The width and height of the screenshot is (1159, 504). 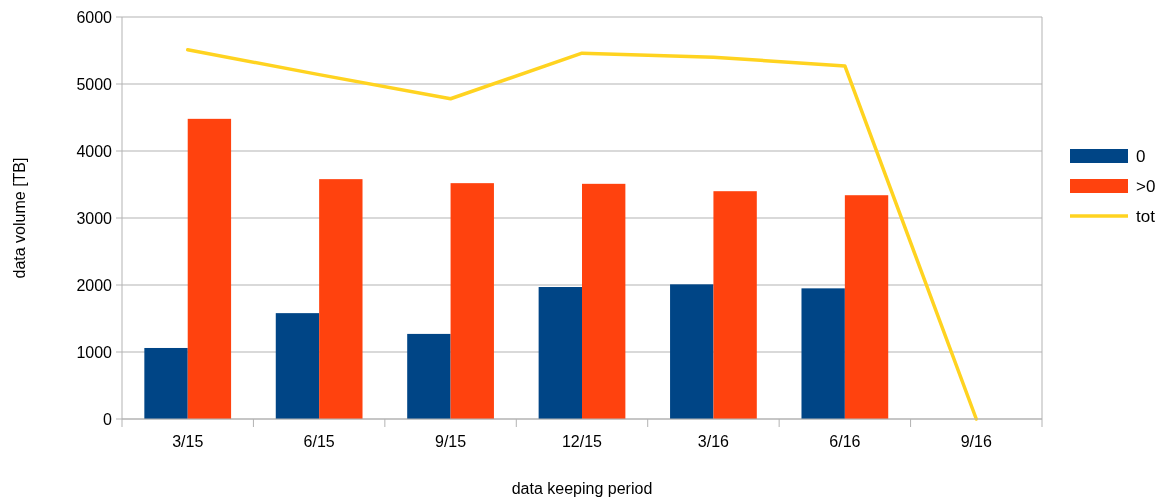 I want to click on y-tick-label: 0, so click(x=108, y=419).